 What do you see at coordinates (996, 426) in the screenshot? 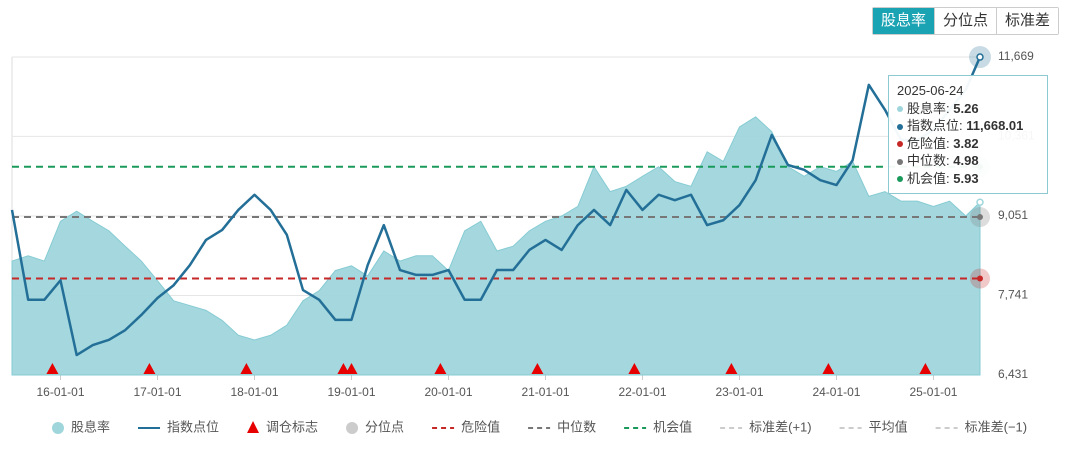
I see `legend-label: 标准差(−1)` at bounding box center [996, 426].